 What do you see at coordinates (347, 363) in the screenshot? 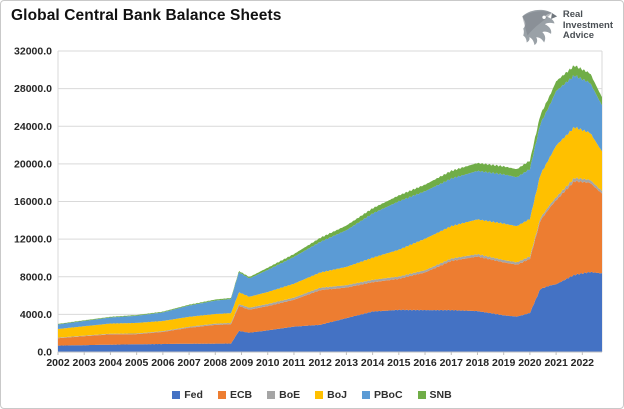
I see `x-tick-label: 2013` at bounding box center [347, 363].